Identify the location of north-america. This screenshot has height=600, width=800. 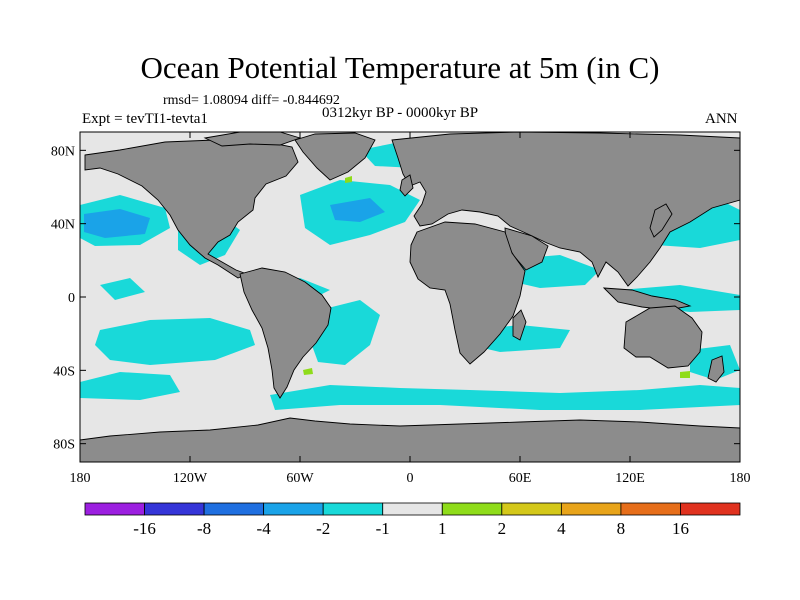
(191, 209).